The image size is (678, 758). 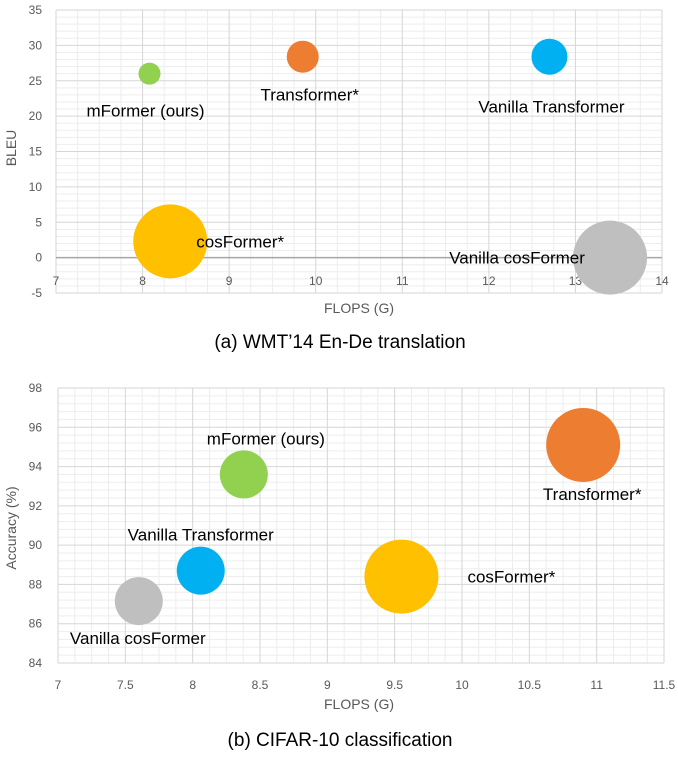 I want to click on y-tick-label: 94, so click(x=36, y=467).